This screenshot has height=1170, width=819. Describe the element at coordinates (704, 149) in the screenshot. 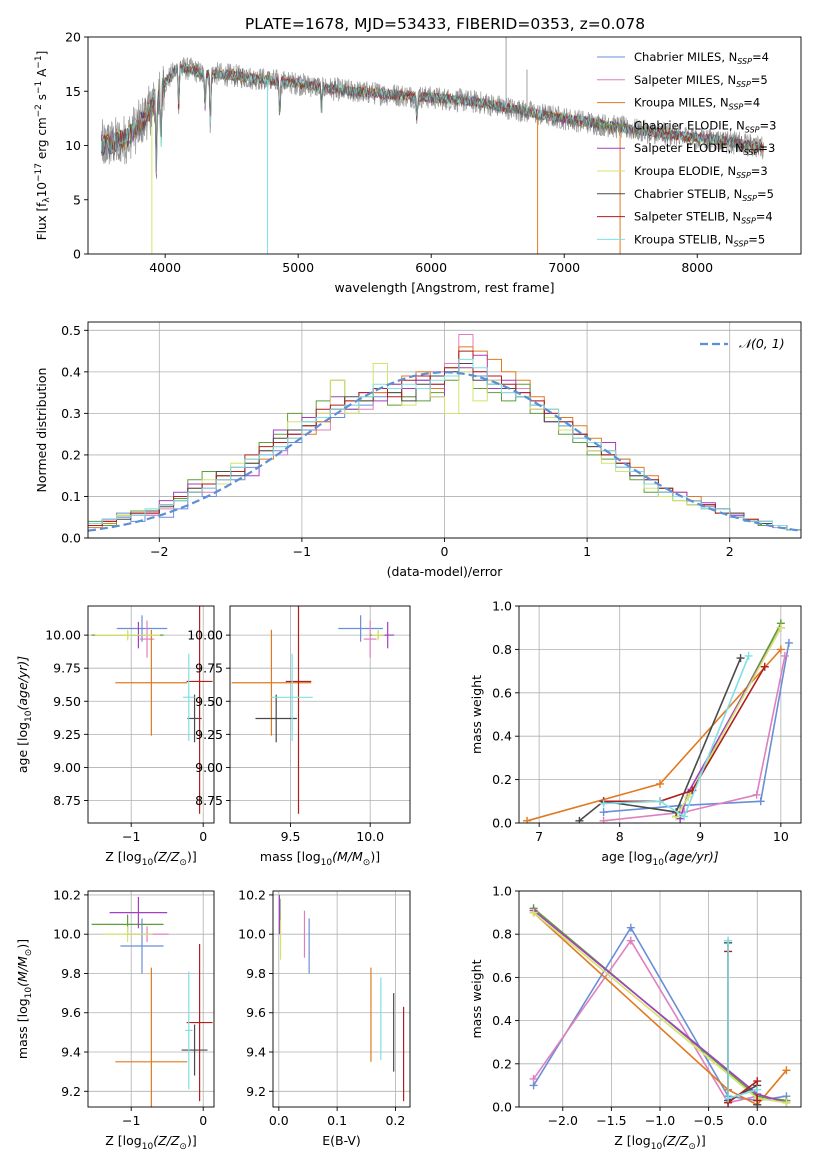

I see `legend-entry: Salpeter ELODIE, NSSP=3` at that location.